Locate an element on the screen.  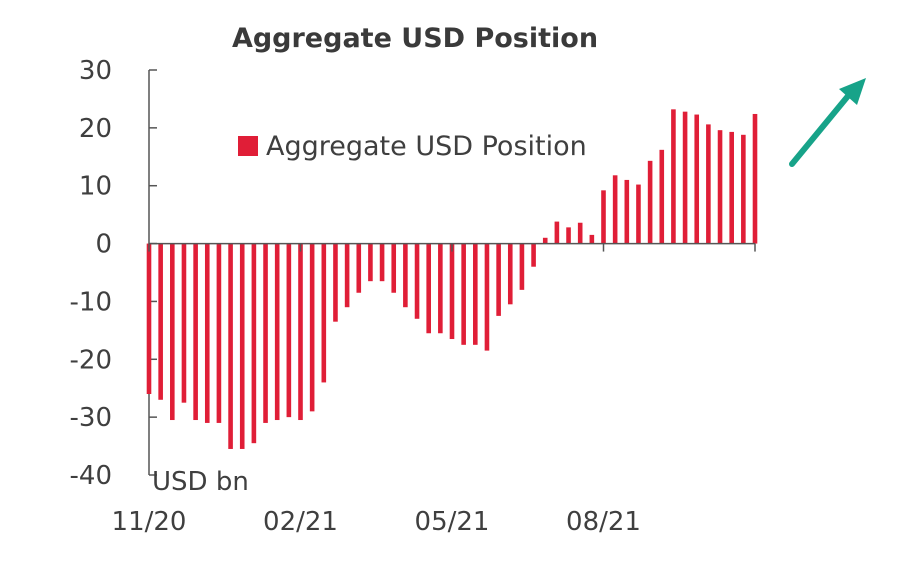
unit-label: USD bn is located at coordinates (200, 482).